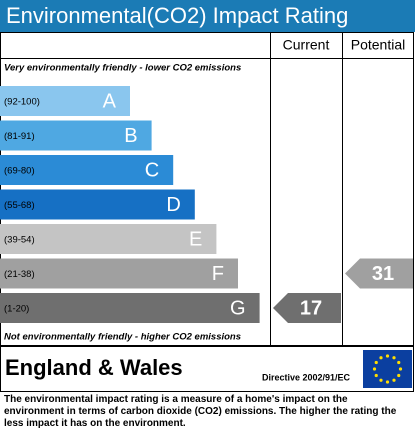  Describe the element at coordinates (110, 101) in the screenshot. I see `band-letter: A` at that location.